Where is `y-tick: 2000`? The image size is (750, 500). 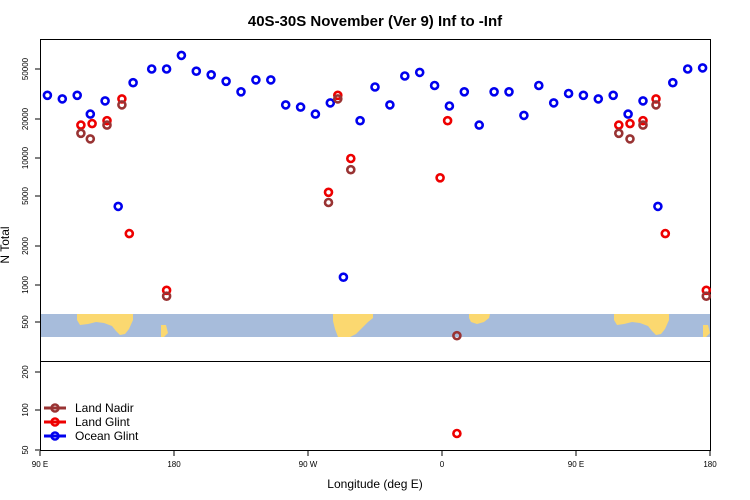
y-tick: 2000 is located at coordinates (30, 246).